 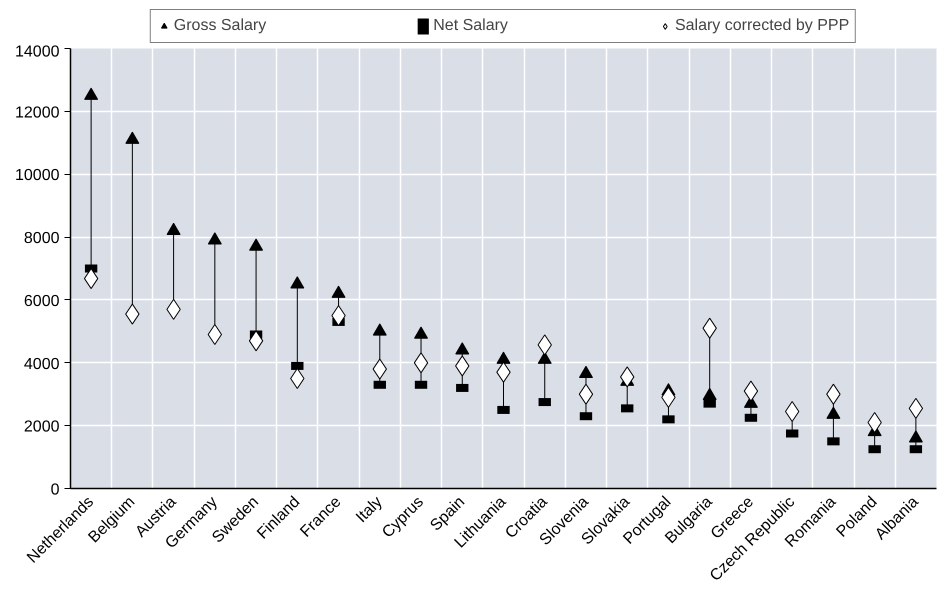 I want to click on y-tick-label: 8000, so click(x=42, y=239).